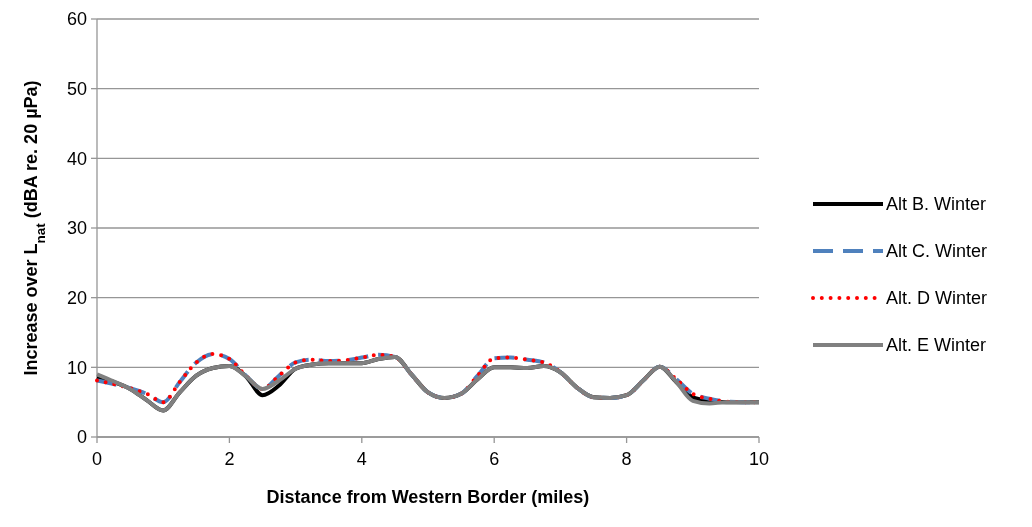 This screenshot has width=1032, height=527. What do you see at coordinates (361, 459) in the screenshot?
I see `x-tick-label: 4` at bounding box center [361, 459].